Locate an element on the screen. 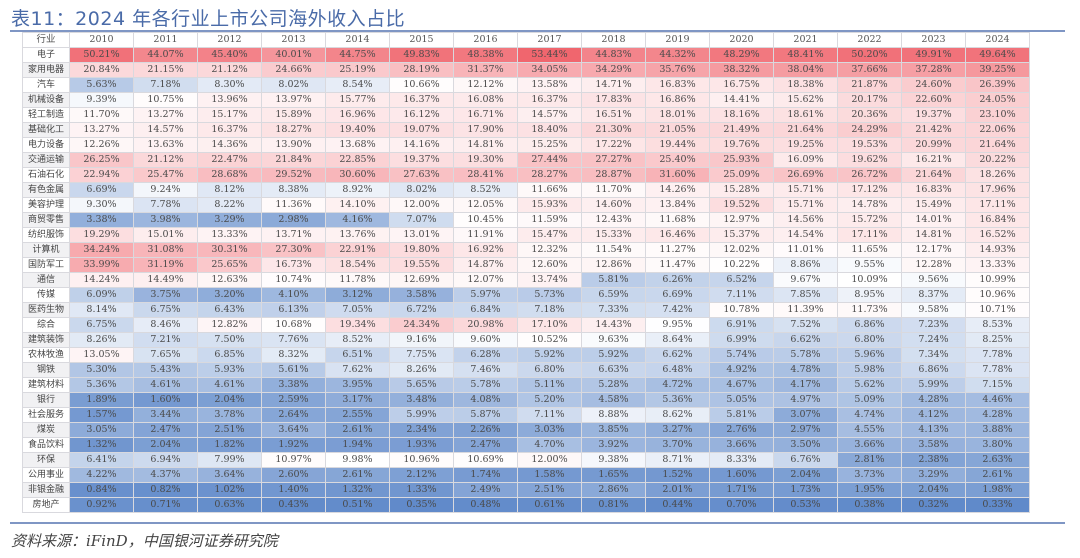  heatmap-cell: 12.17% is located at coordinates (933, 250).